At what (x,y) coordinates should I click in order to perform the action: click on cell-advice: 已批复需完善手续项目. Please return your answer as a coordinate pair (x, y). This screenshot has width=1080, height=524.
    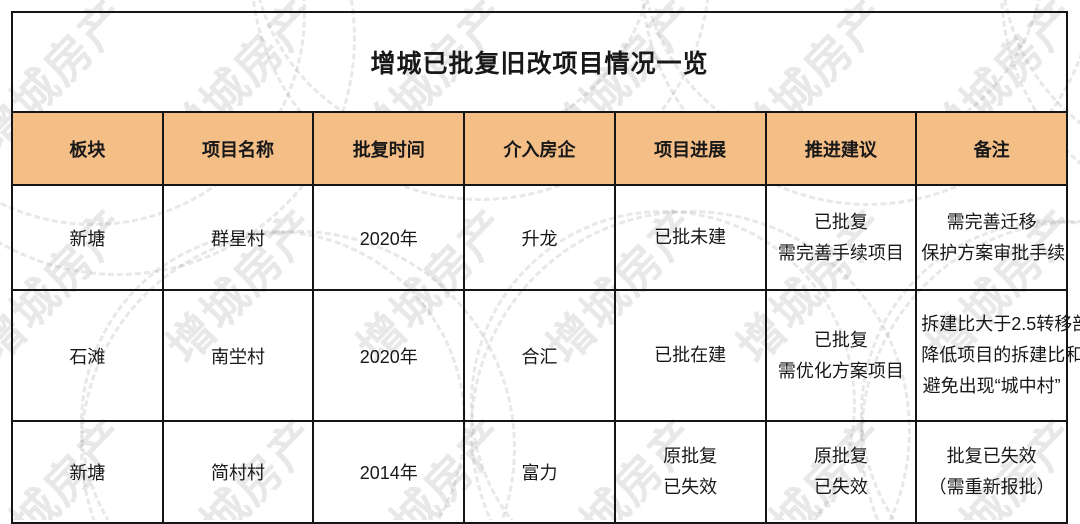
    Looking at the image, I should click on (841, 237).